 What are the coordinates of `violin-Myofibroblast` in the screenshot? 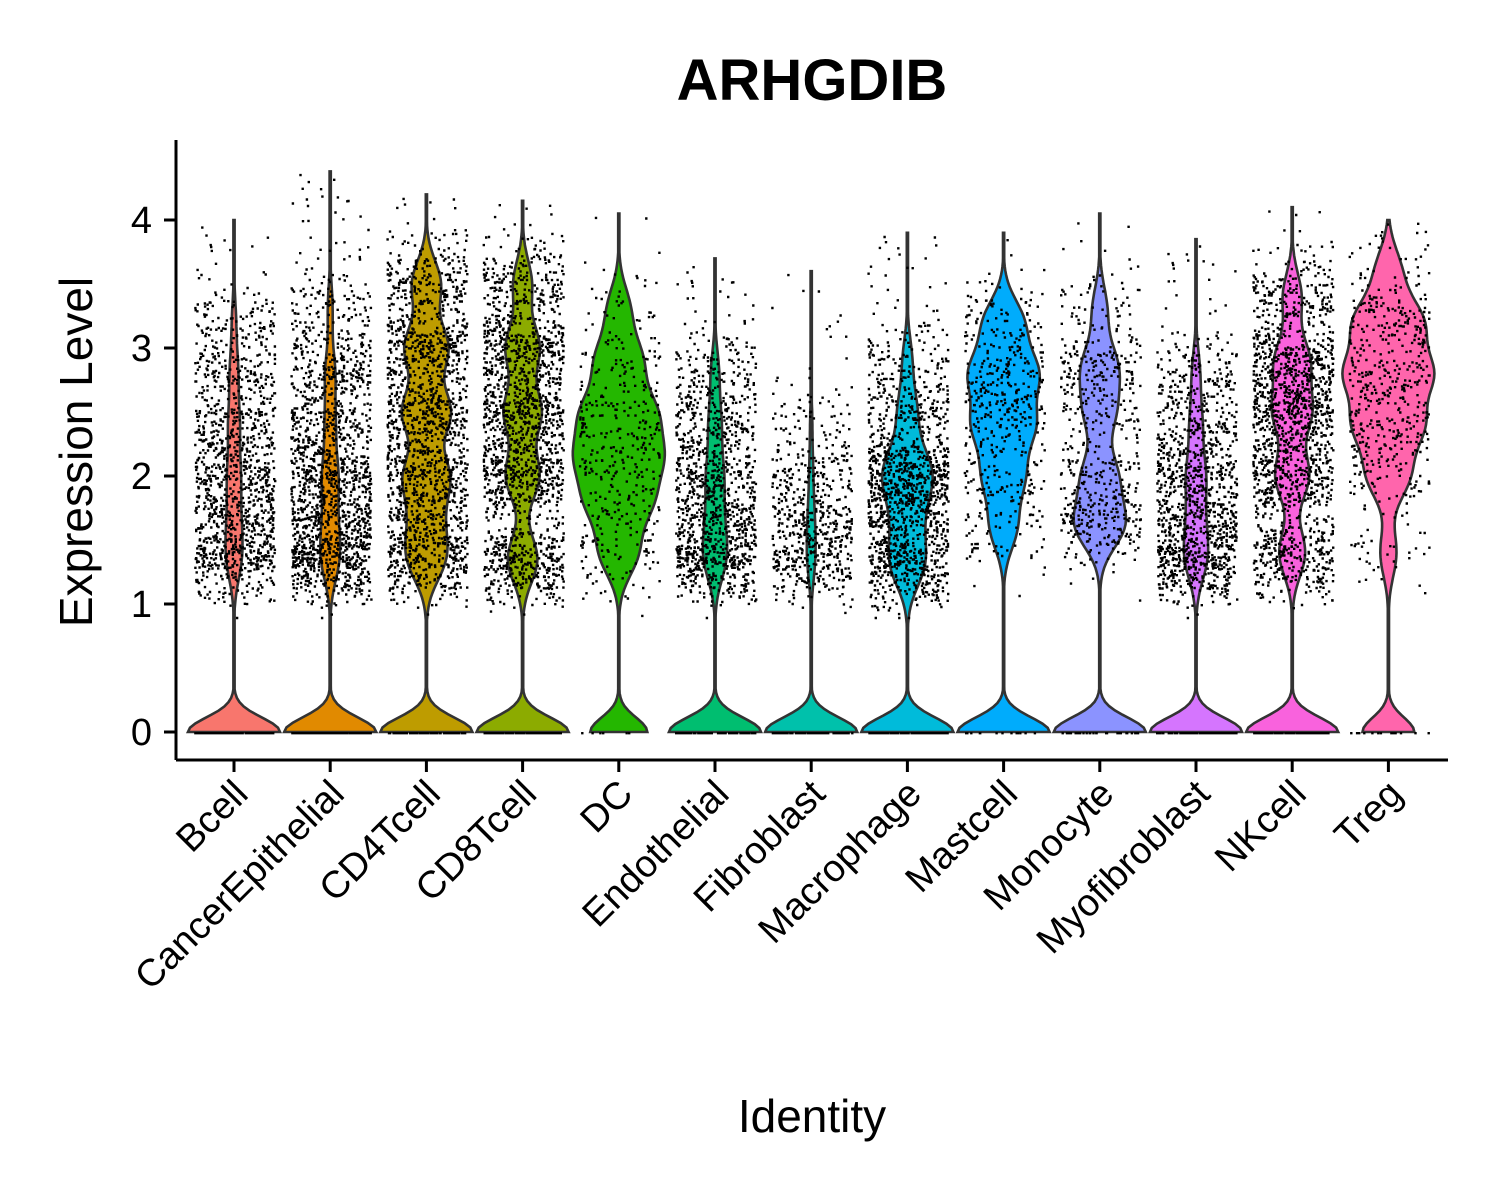 It's located at (1196, 485).